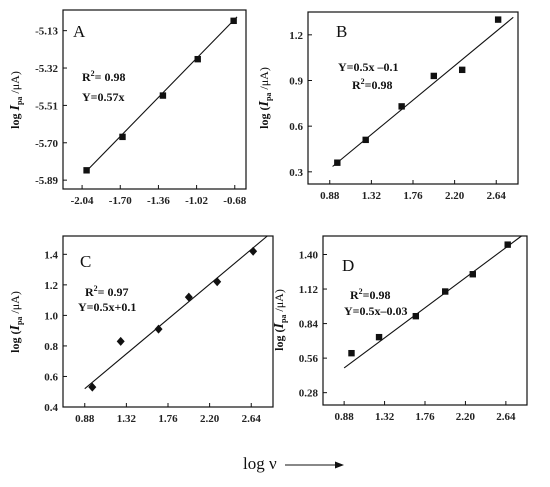 The width and height of the screenshot is (550, 487). Describe the element at coordinates (107, 307) in the screenshot. I see `fit-equation: Y=0.5x+0.1` at that location.